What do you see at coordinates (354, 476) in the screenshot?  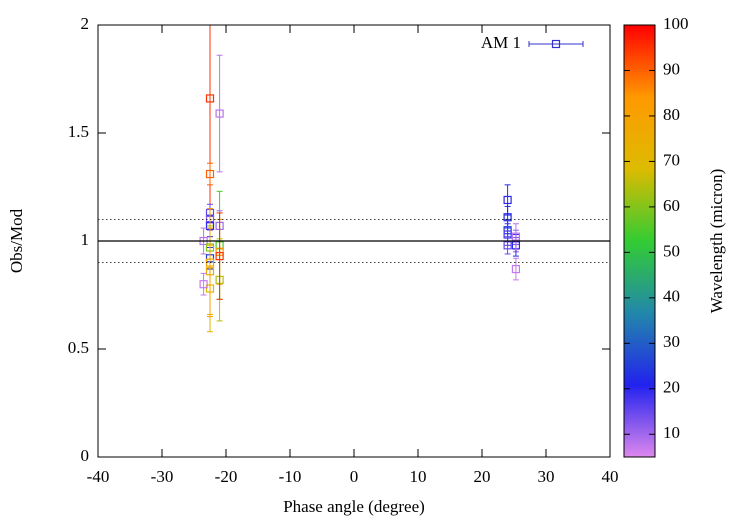 I see `x-tick-label: 0` at bounding box center [354, 476].